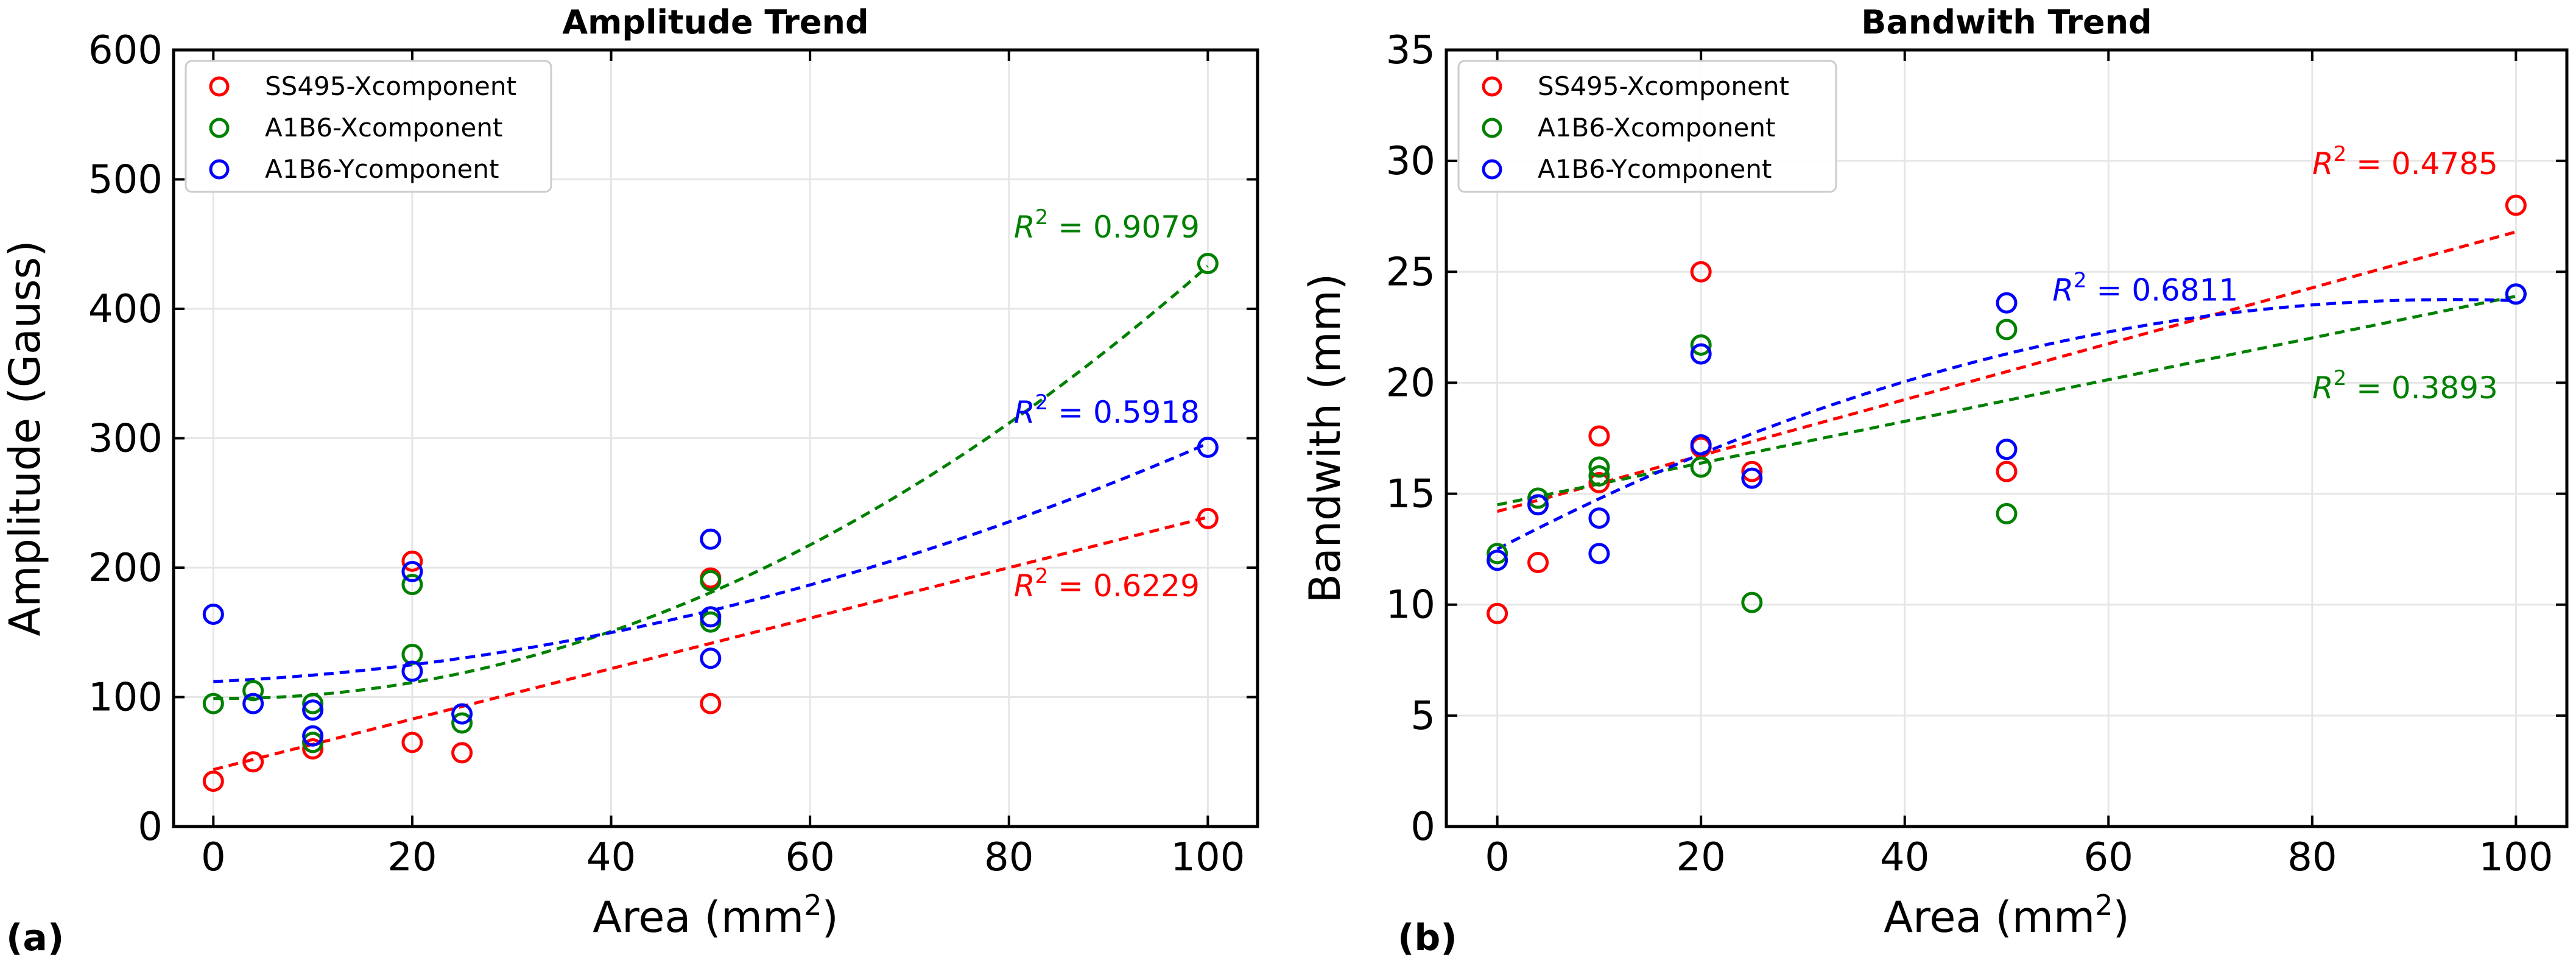 The height and width of the screenshot is (966, 2576). I want to click on r2-value: = 0.6229, so click(1124, 586).